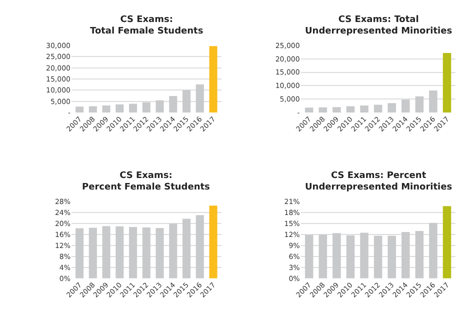 The height and width of the screenshot is (327, 474). What do you see at coordinates (378, 182) in the screenshot?
I see `chart-title: CS Exams: Percent Underrepresented Minorities` at bounding box center [378, 182].